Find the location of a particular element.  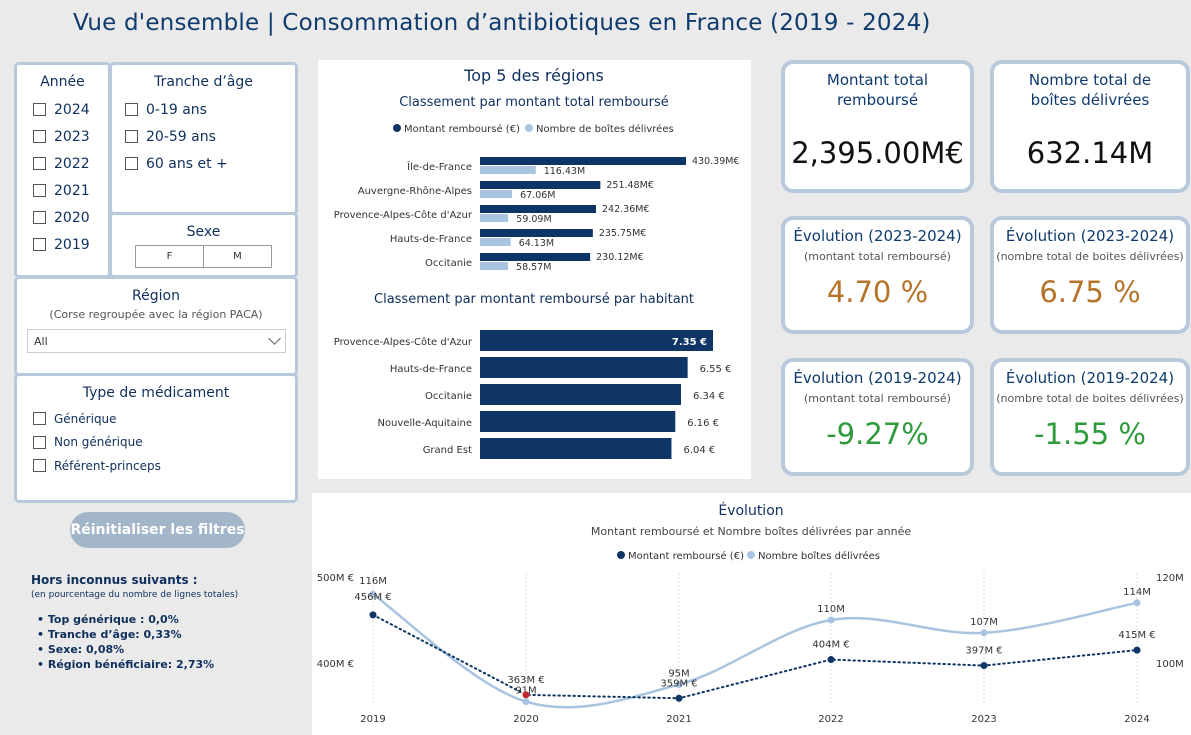

sex-filter: Sexe F M is located at coordinates (203, 245).